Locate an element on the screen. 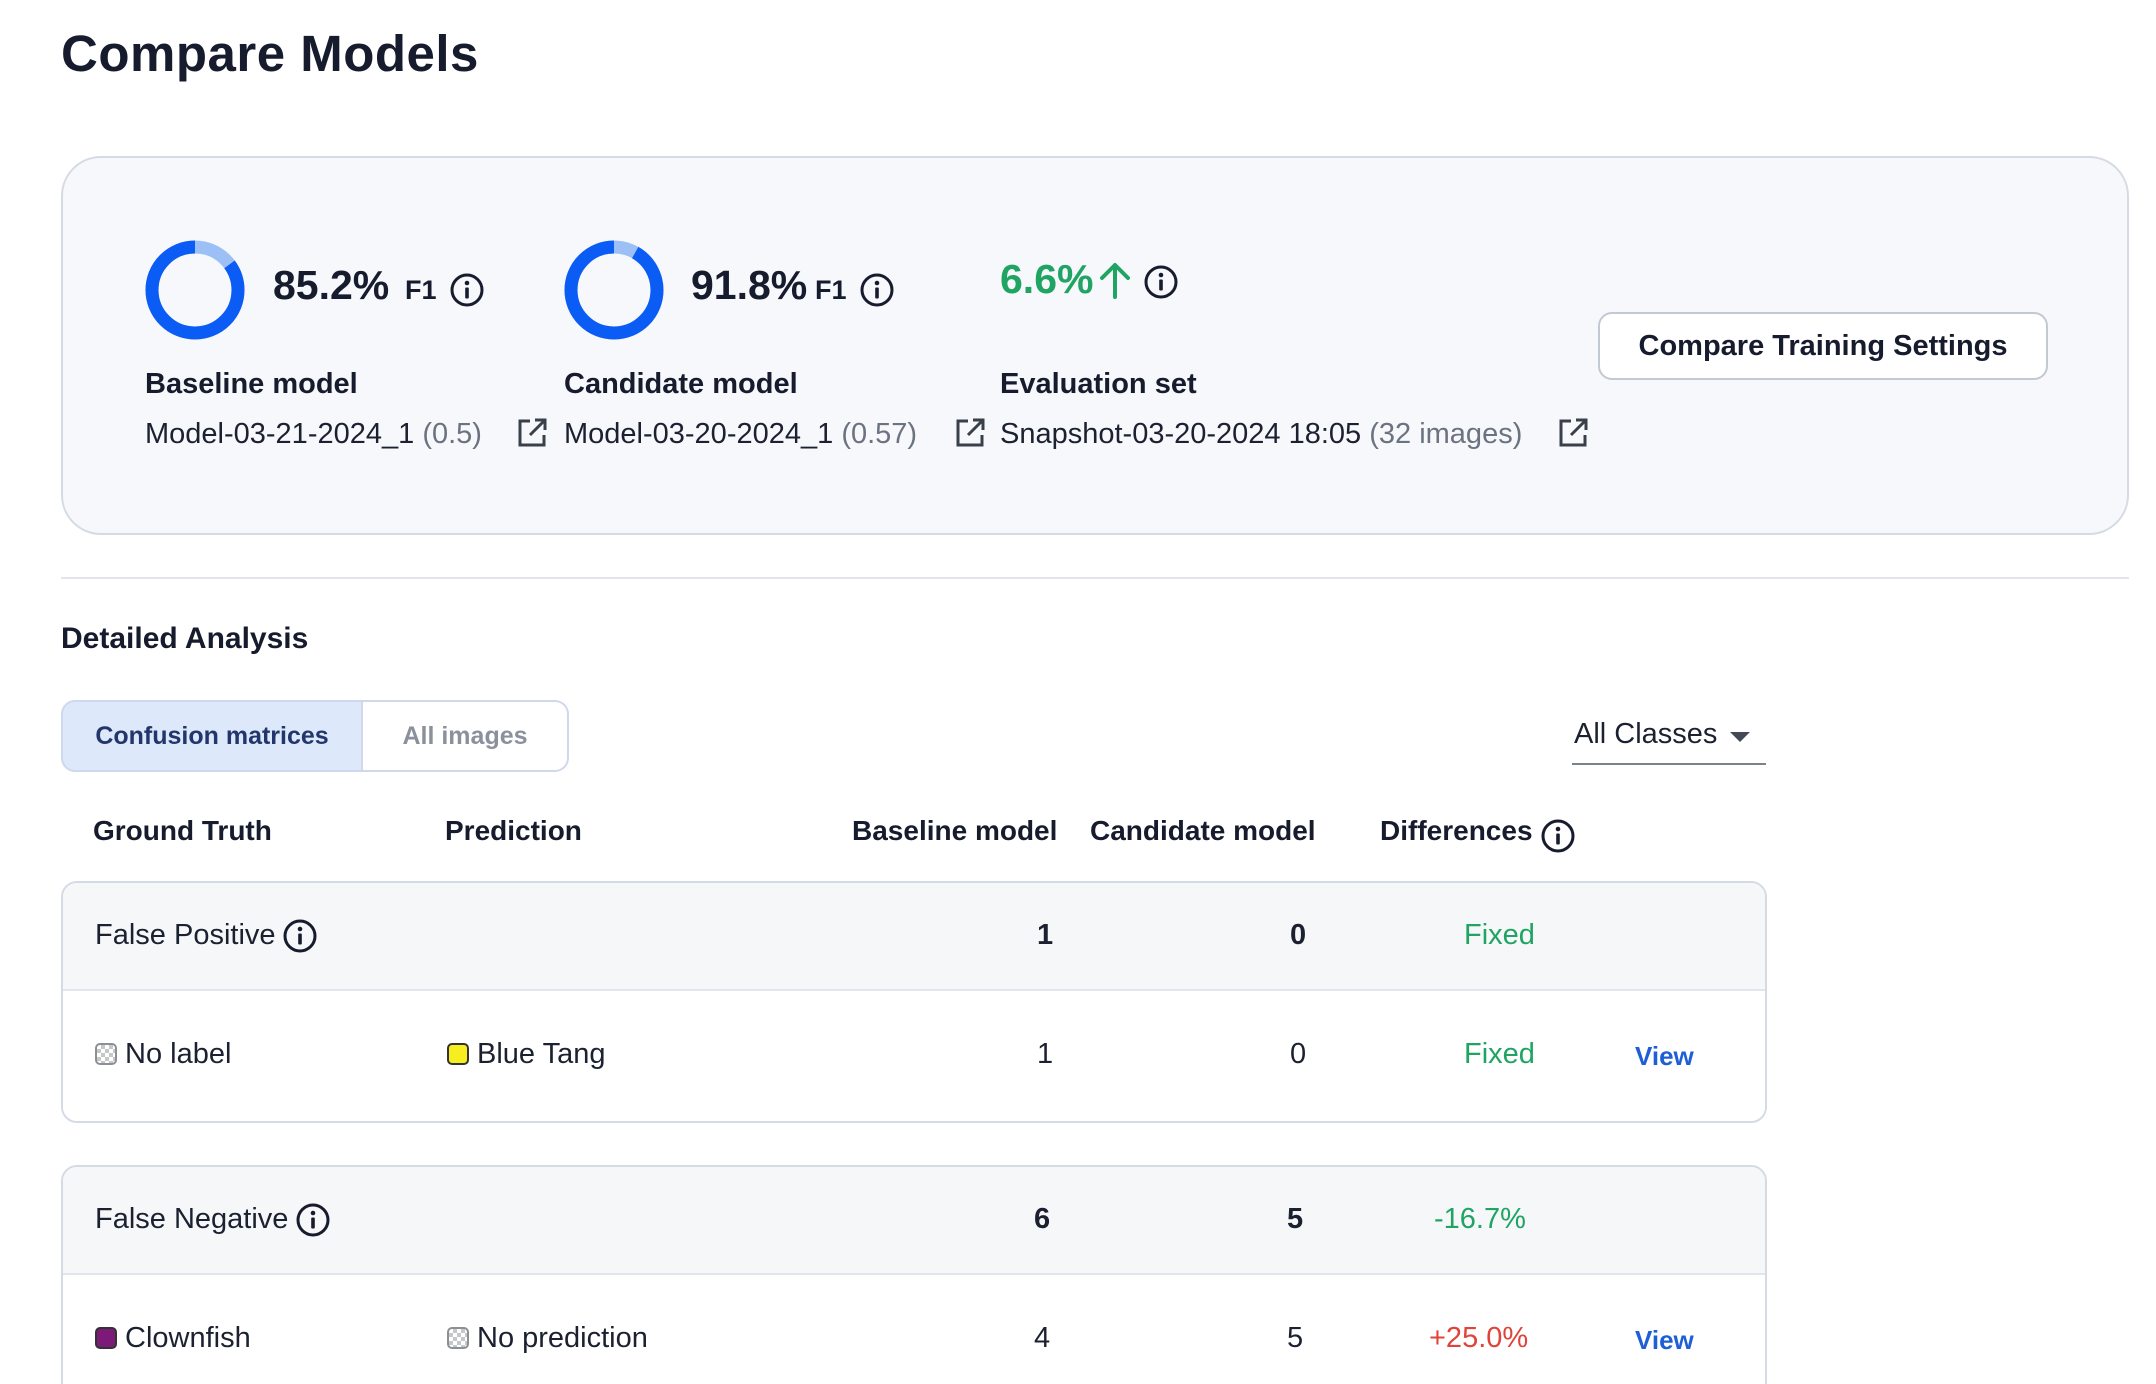 The width and height of the screenshot is (2156, 1384). analysis-tabs: Confusion matrices All images is located at coordinates (315, 736).